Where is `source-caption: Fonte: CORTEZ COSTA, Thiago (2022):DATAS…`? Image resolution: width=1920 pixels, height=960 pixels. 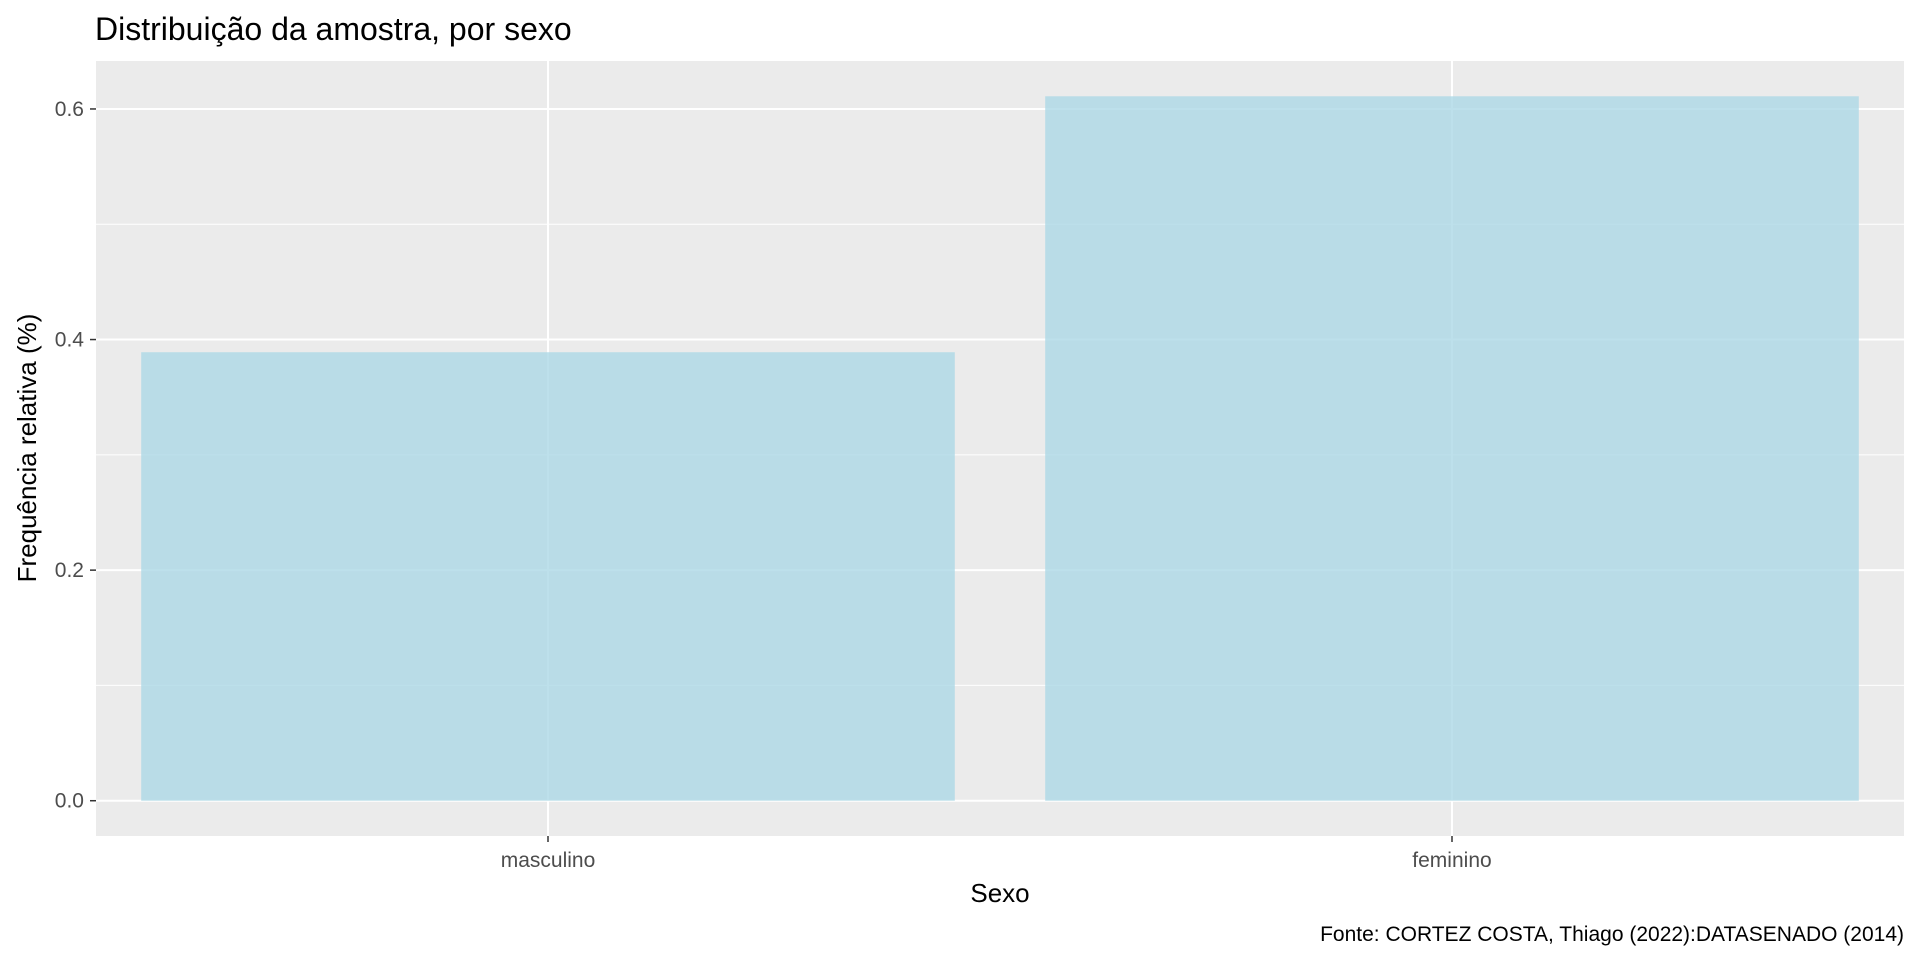
source-caption: Fonte: CORTEZ COSTA, Thiago (2022):DATAS… is located at coordinates (1612, 934).